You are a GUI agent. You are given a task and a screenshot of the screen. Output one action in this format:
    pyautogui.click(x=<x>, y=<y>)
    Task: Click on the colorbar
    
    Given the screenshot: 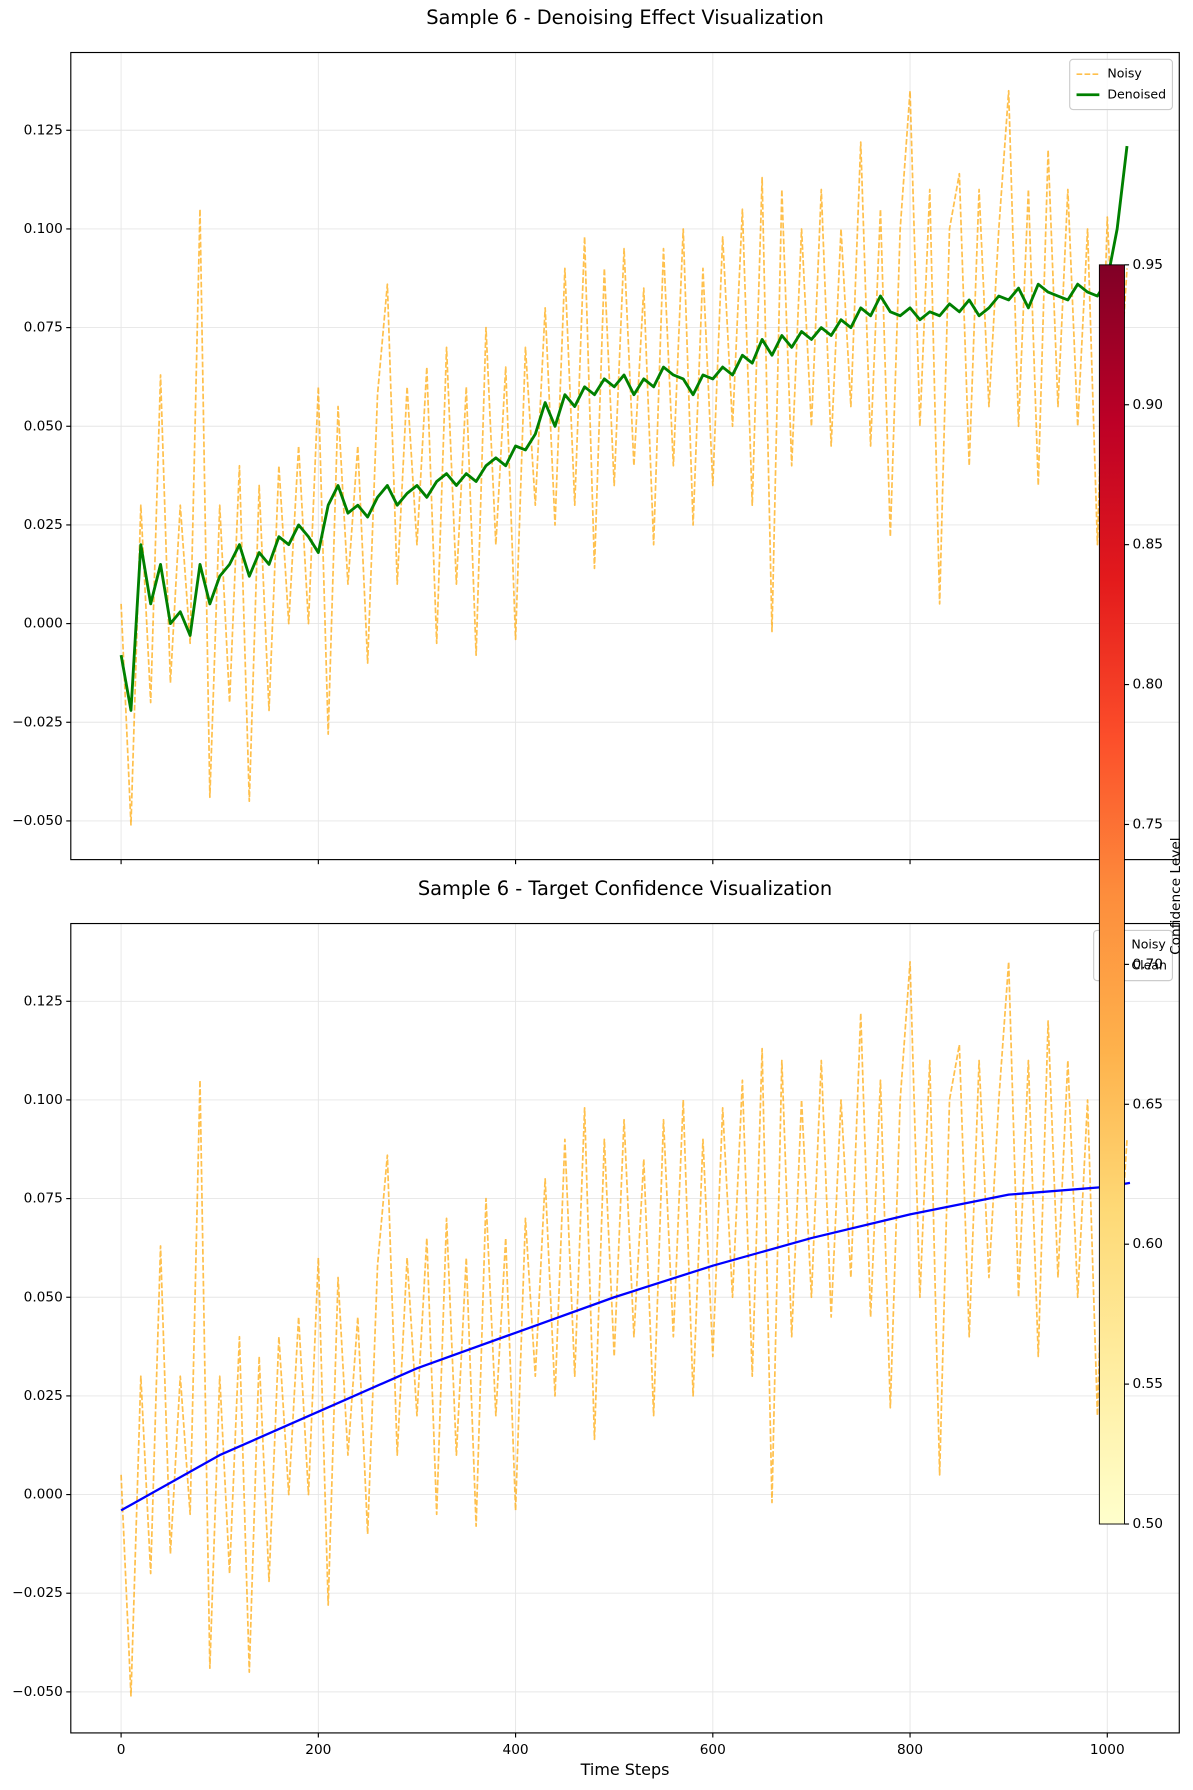 What is the action you would take?
    pyautogui.click(x=1111, y=894)
    